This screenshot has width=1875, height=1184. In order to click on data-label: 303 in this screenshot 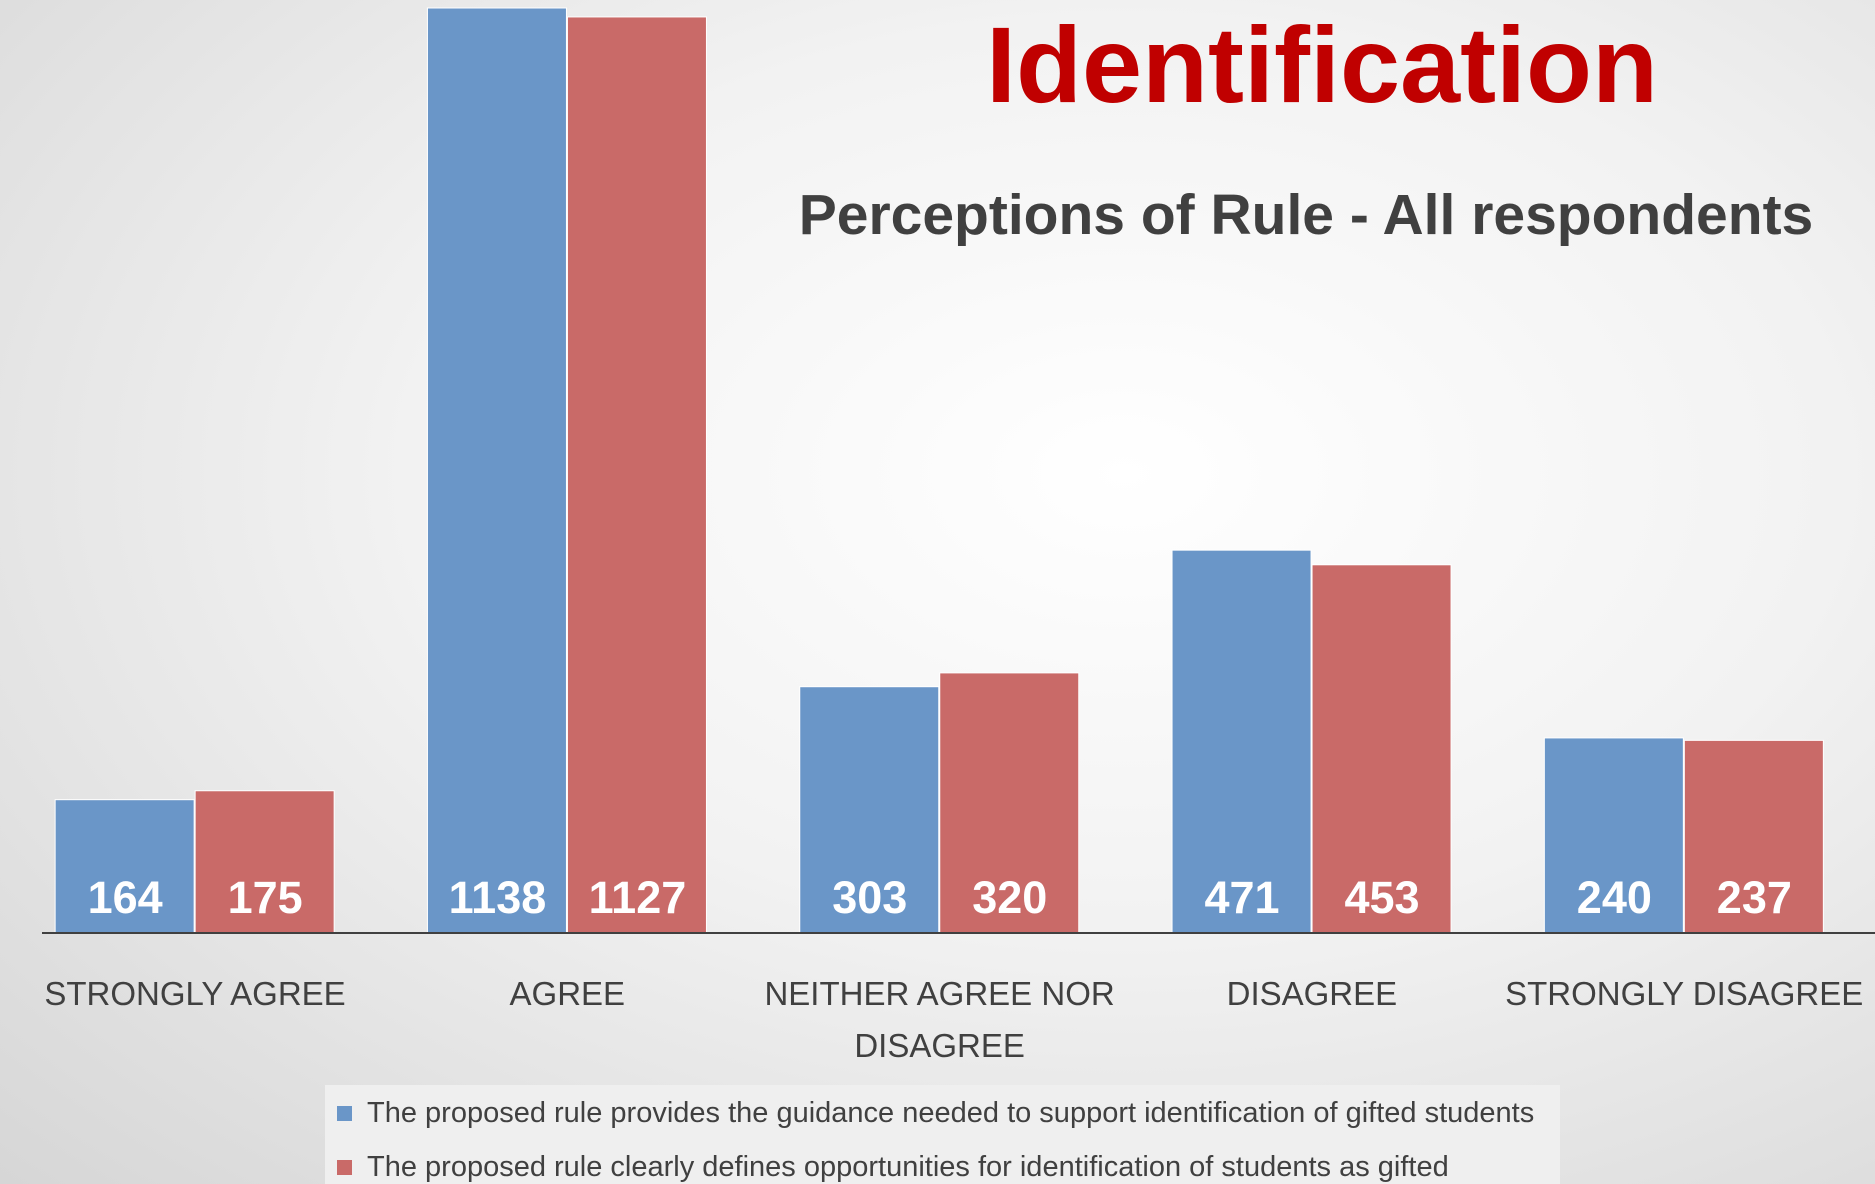, I will do `click(869, 897)`.